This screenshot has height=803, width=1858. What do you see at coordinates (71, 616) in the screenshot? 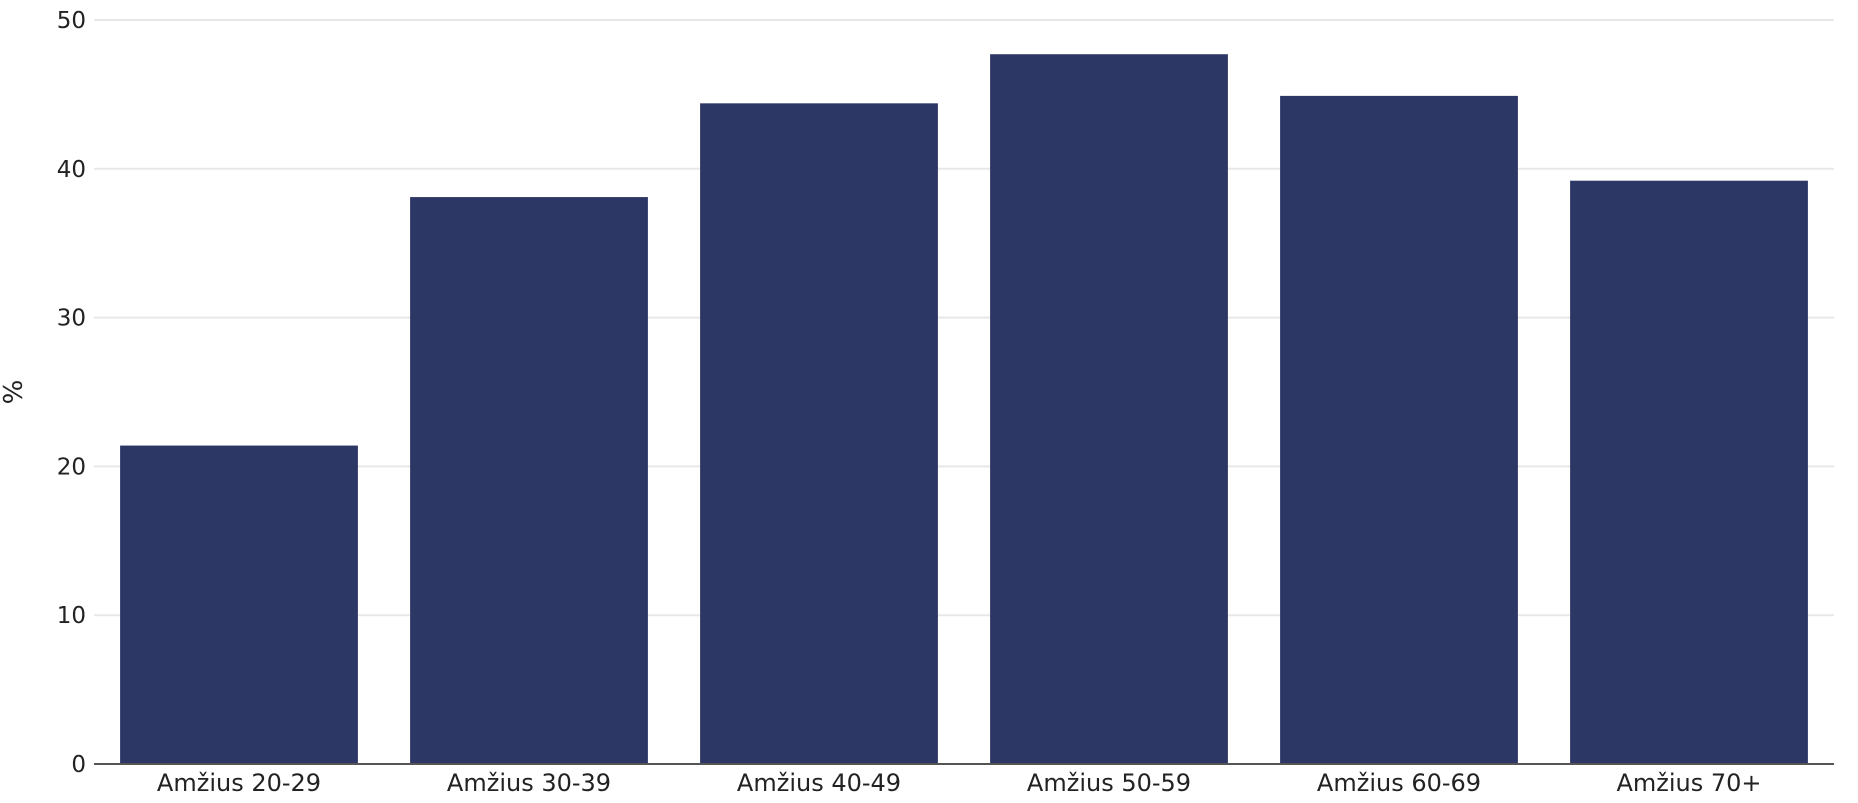
I see `y-tick-label: 10` at bounding box center [71, 616].